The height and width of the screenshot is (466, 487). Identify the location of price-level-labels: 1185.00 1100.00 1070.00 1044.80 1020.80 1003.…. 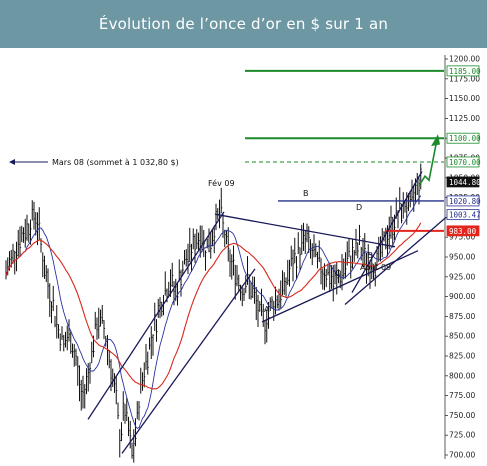
(463, 151).